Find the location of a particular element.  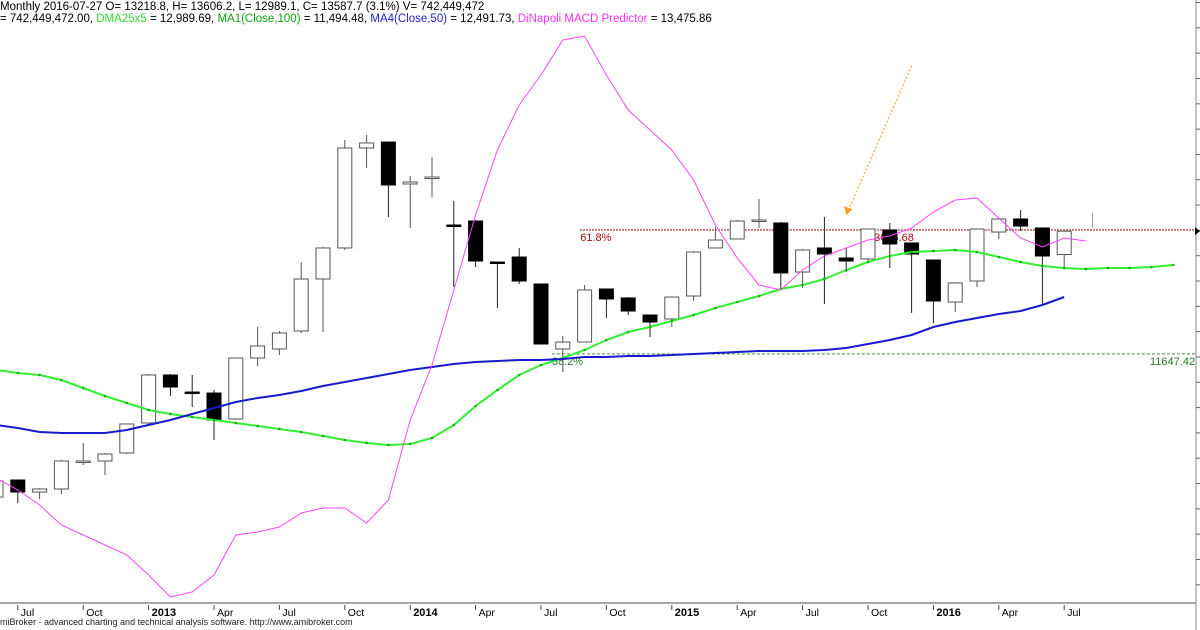

fib-price-label: 11647.42 is located at coordinates (1172, 362).